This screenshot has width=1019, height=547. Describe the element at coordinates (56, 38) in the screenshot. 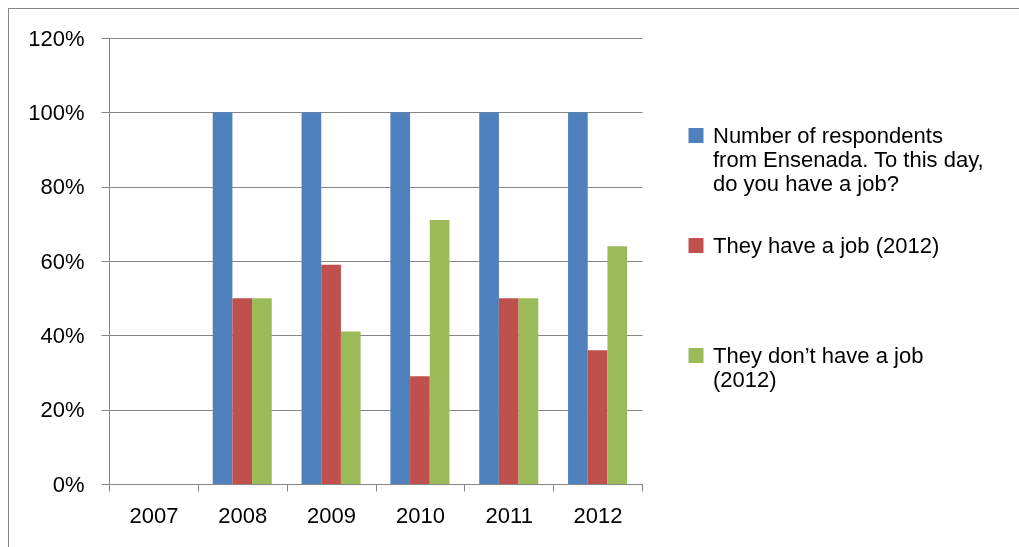

I see `y-tick-label: 120%` at that location.